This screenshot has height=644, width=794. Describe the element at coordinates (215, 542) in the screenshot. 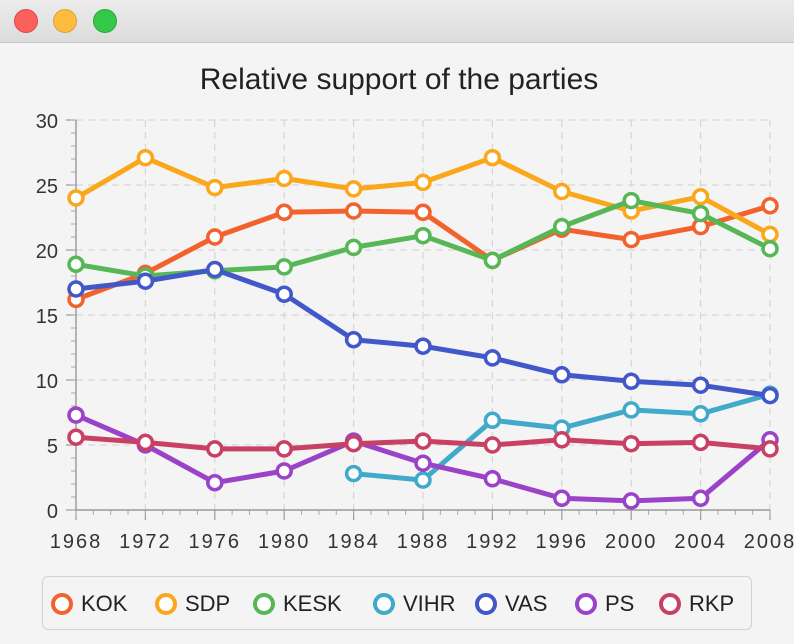

I see `x-tick-label: 1976` at that location.